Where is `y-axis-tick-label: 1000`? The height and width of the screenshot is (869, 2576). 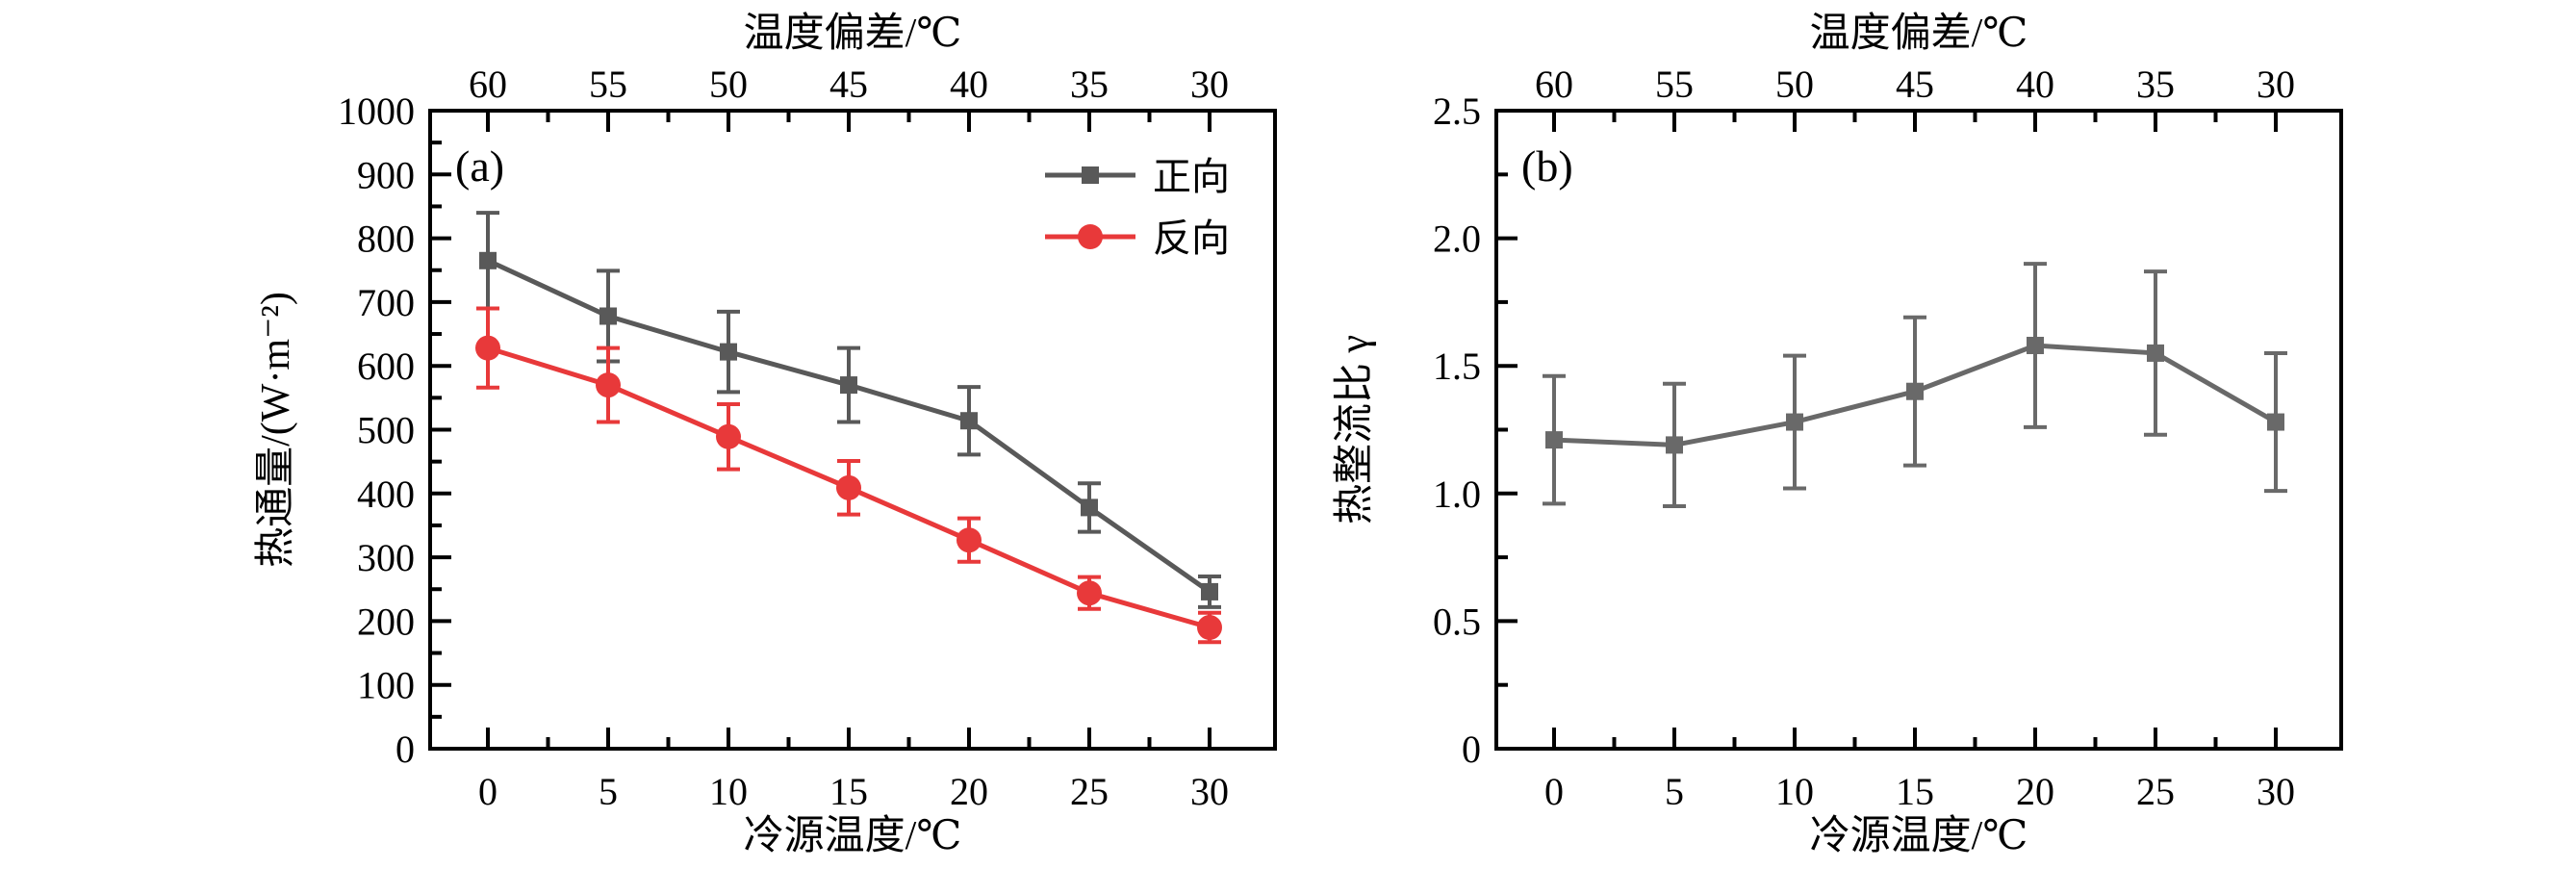
y-axis-tick-label: 1000 is located at coordinates (376, 111).